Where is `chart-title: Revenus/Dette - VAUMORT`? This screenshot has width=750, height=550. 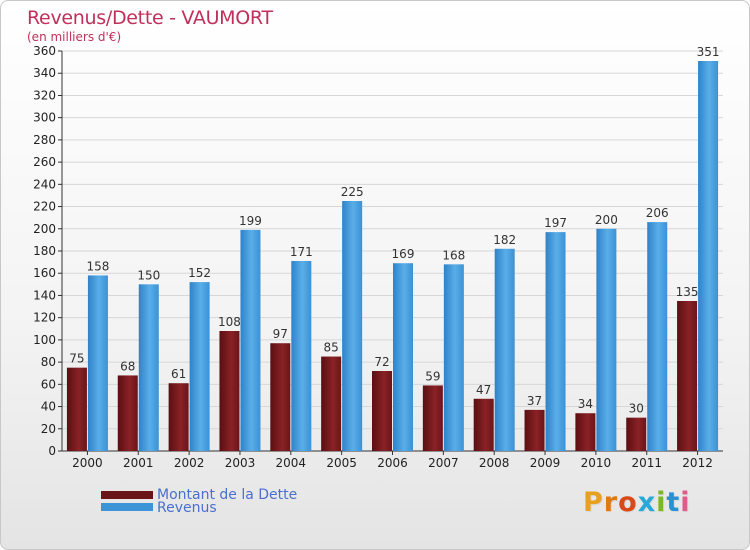
chart-title: Revenus/Dette - VAUMORT is located at coordinates (150, 18).